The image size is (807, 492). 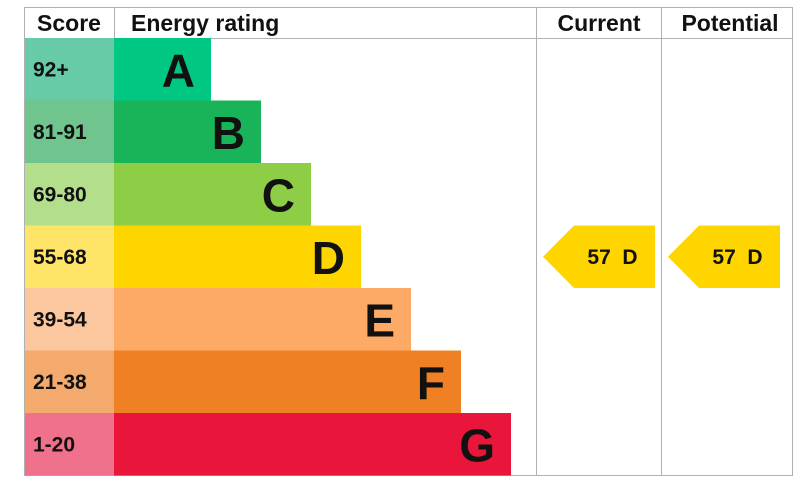 What do you see at coordinates (69, 23) in the screenshot?
I see `score-header: Score` at bounding box center [69, 23].